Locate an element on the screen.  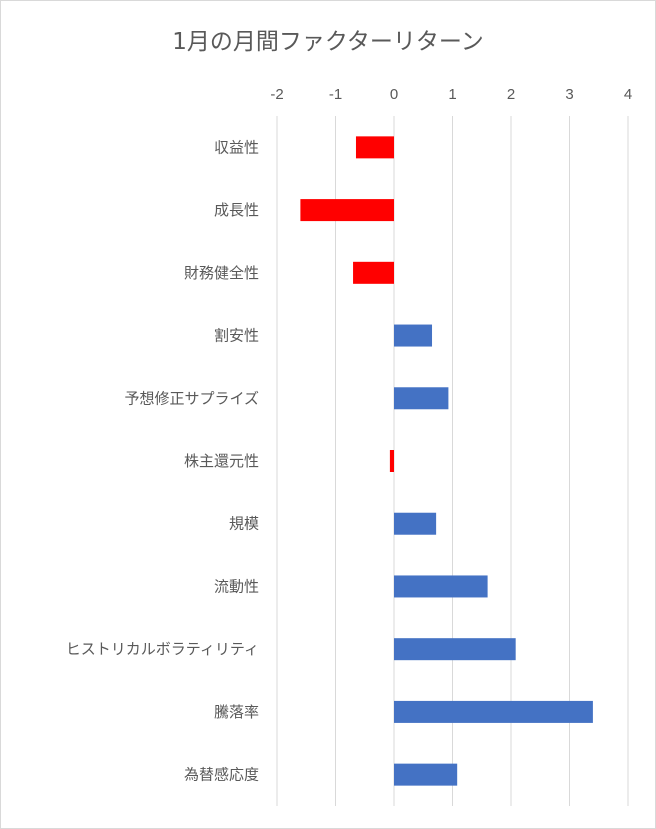
category-label: 収益性 is located at coordinates (236, 147).